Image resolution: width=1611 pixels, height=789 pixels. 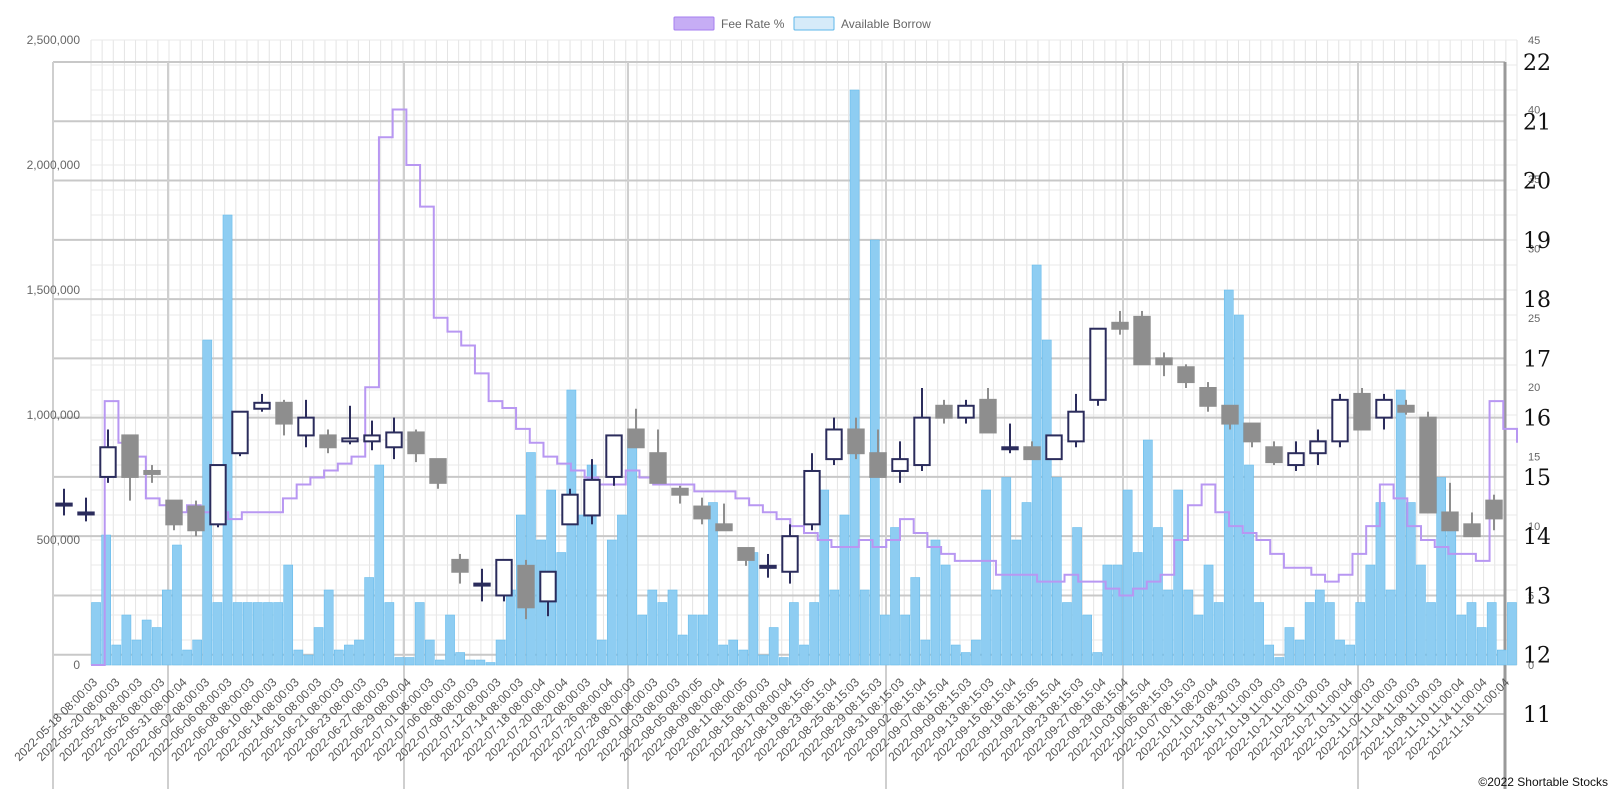 What do you see at coordinates (814, 23) in the screenshot?
I see `legend-swatch-available-borrow` at bounding box center [814, 23].